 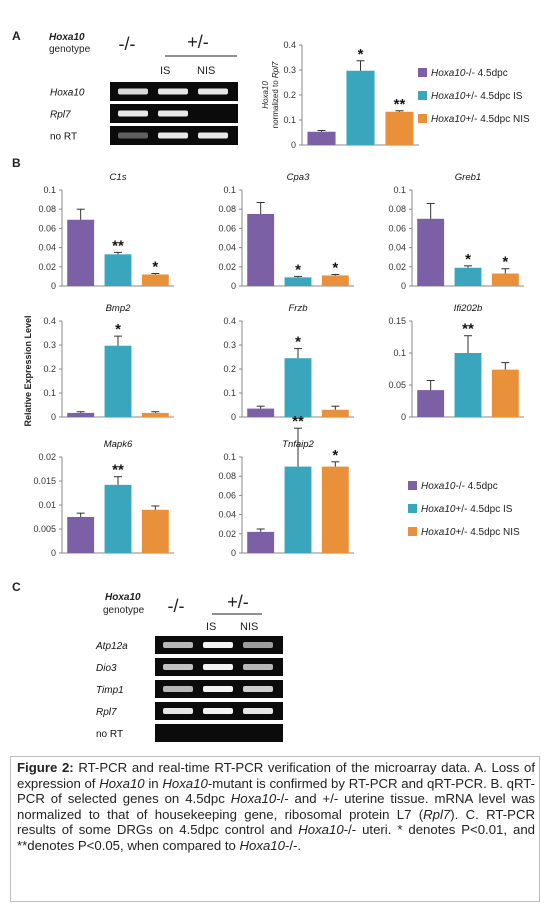 I want to click on gel-c-genotype-het: +/-, so click(x=238, y=602).